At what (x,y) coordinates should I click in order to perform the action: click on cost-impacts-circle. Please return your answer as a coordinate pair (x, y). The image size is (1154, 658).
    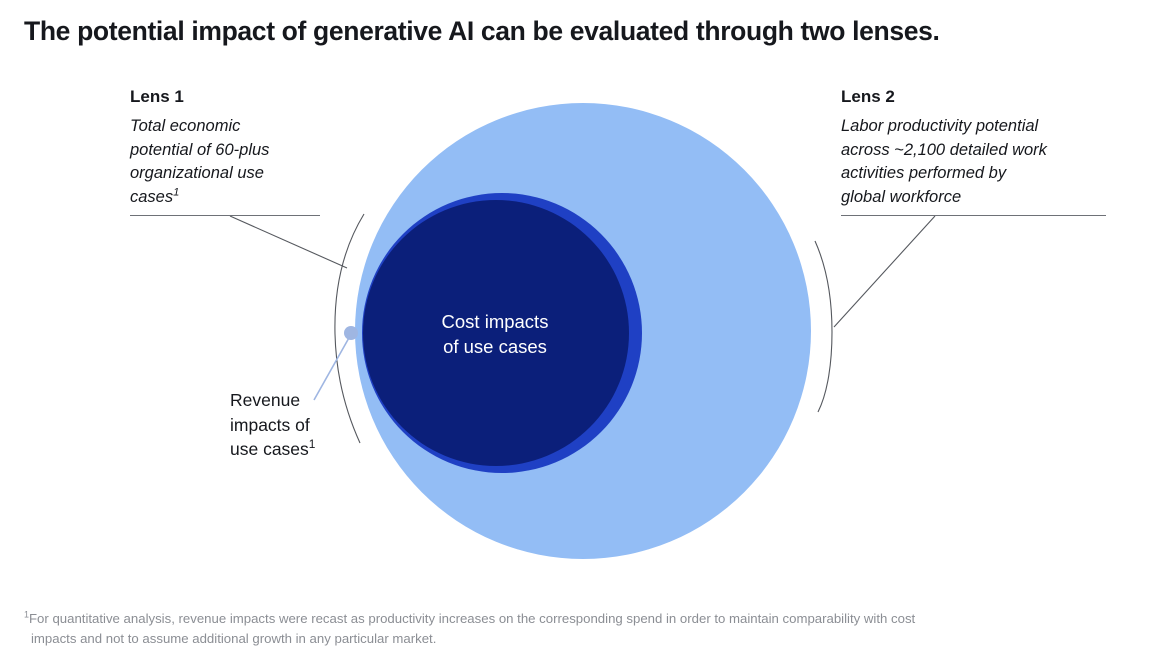
    Looking at the image, I should click on (496, 333).